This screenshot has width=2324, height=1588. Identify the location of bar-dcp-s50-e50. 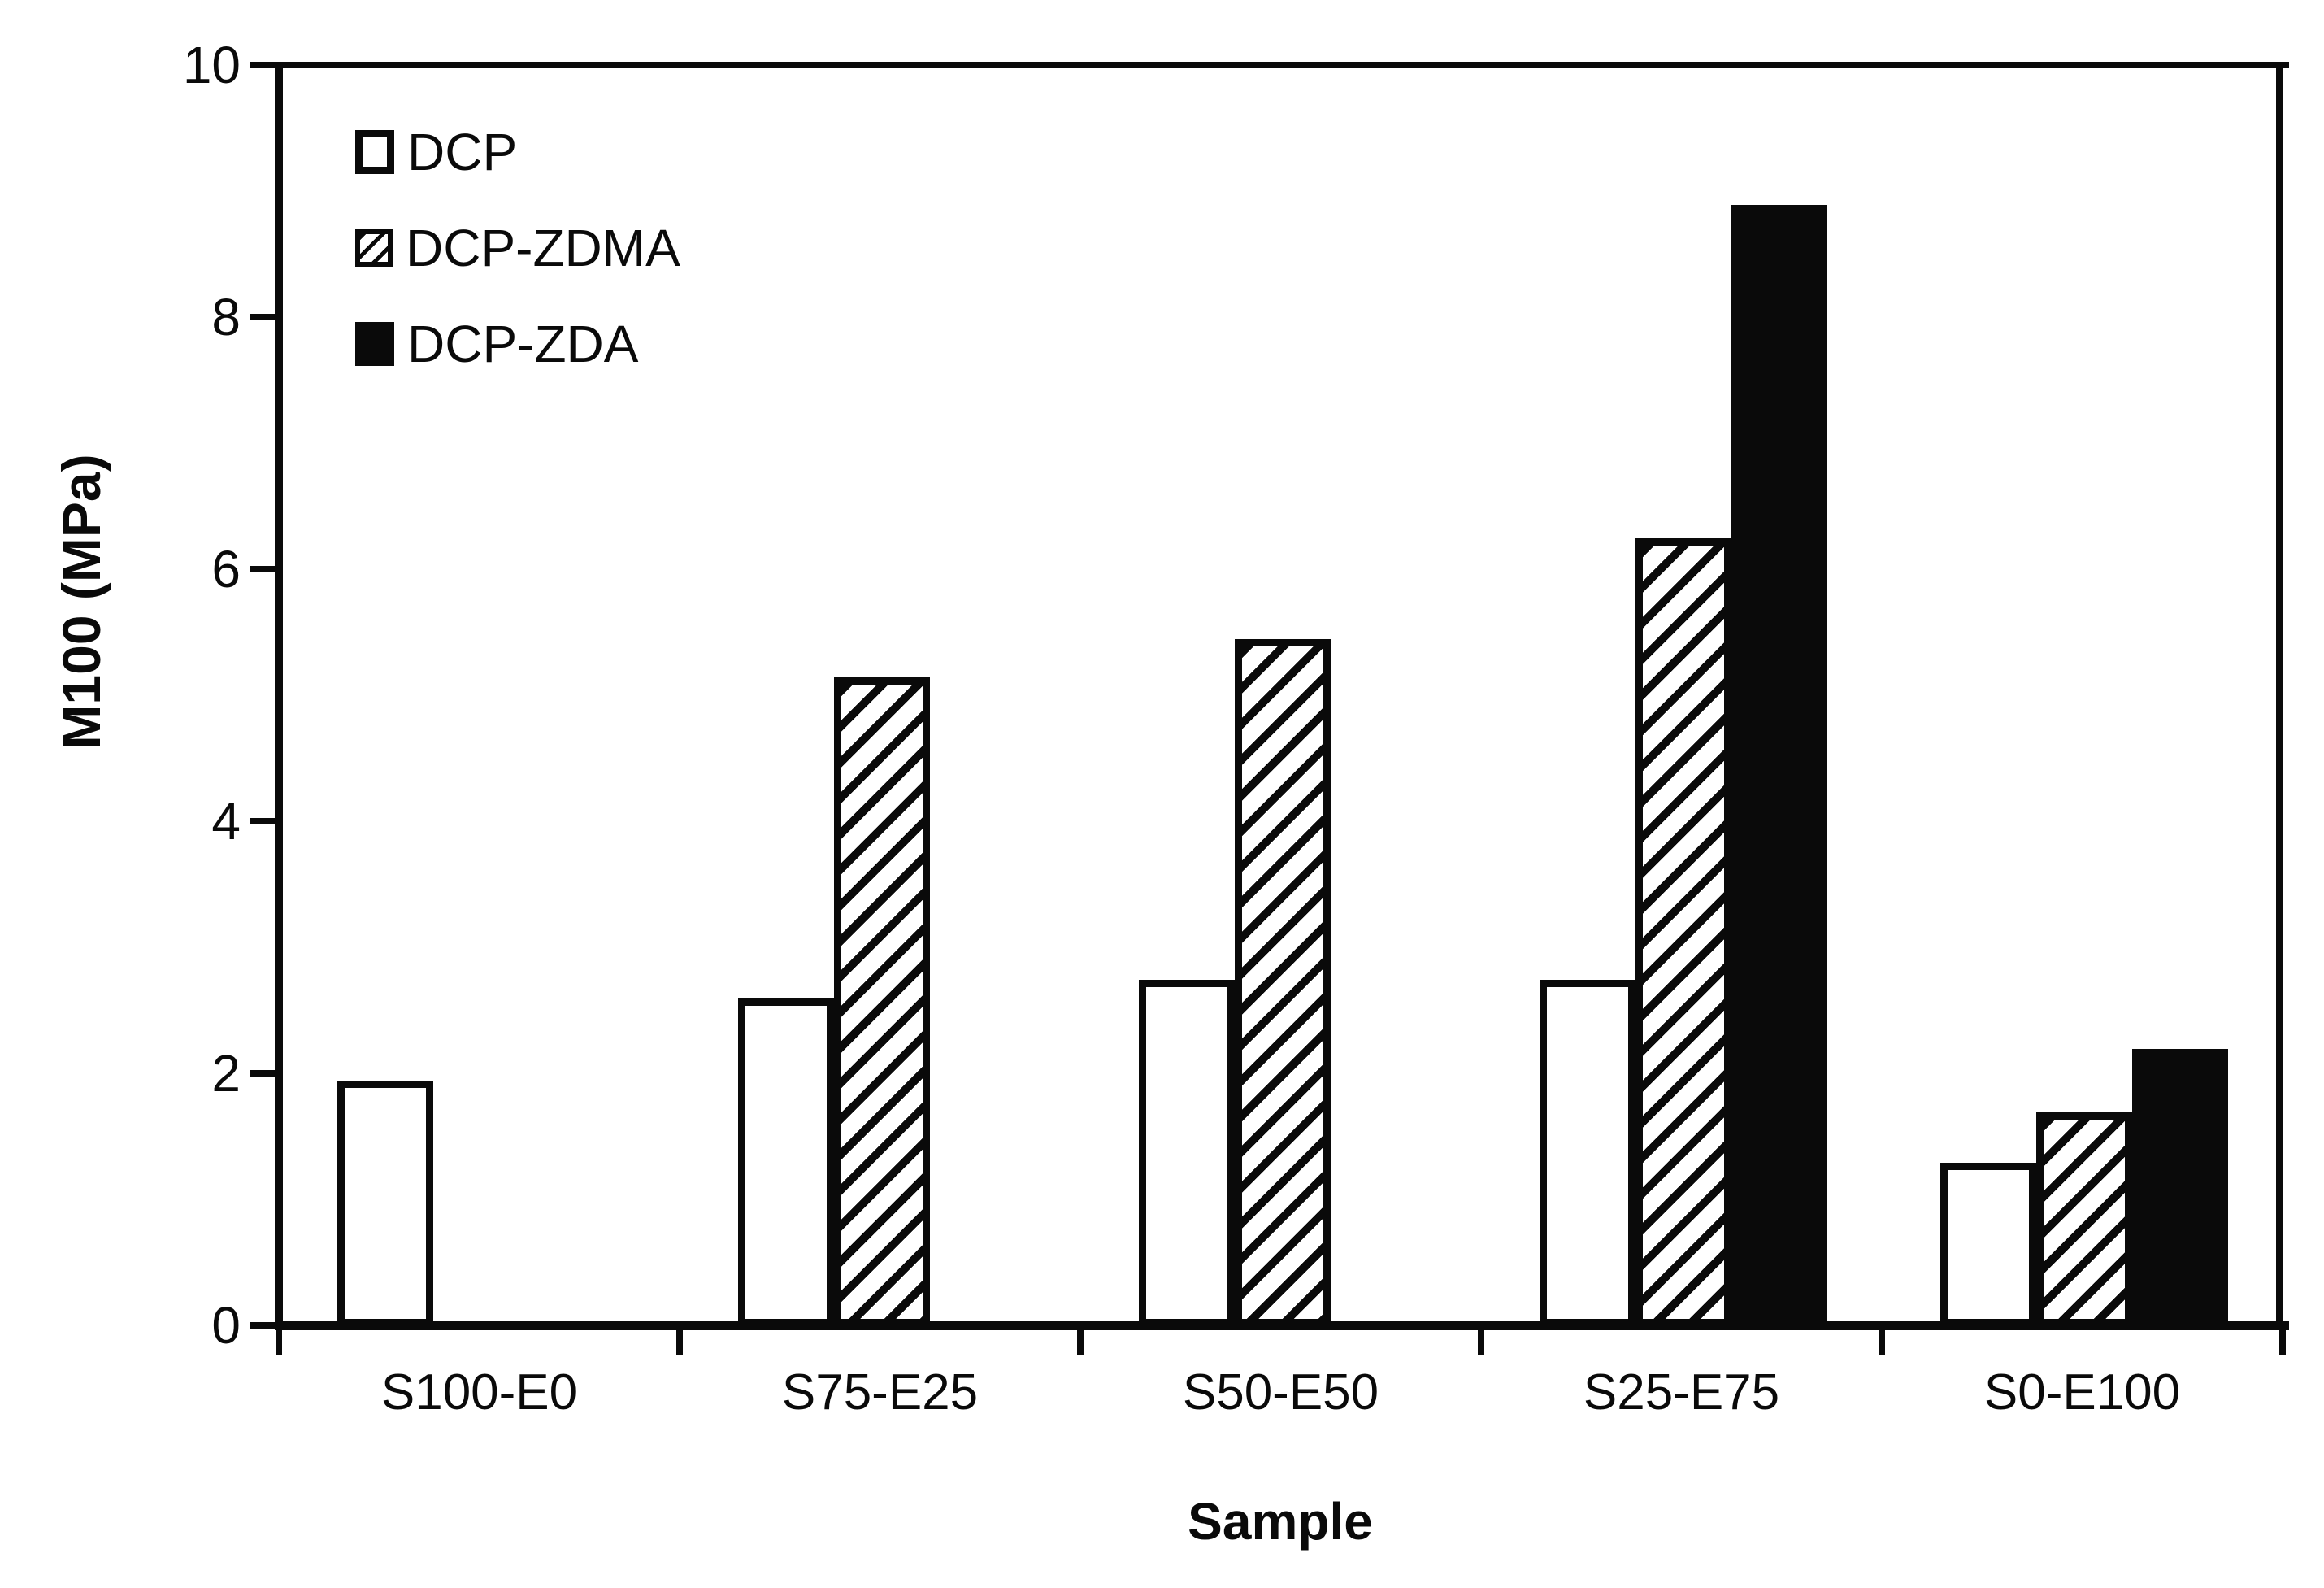
(1187, 1152).